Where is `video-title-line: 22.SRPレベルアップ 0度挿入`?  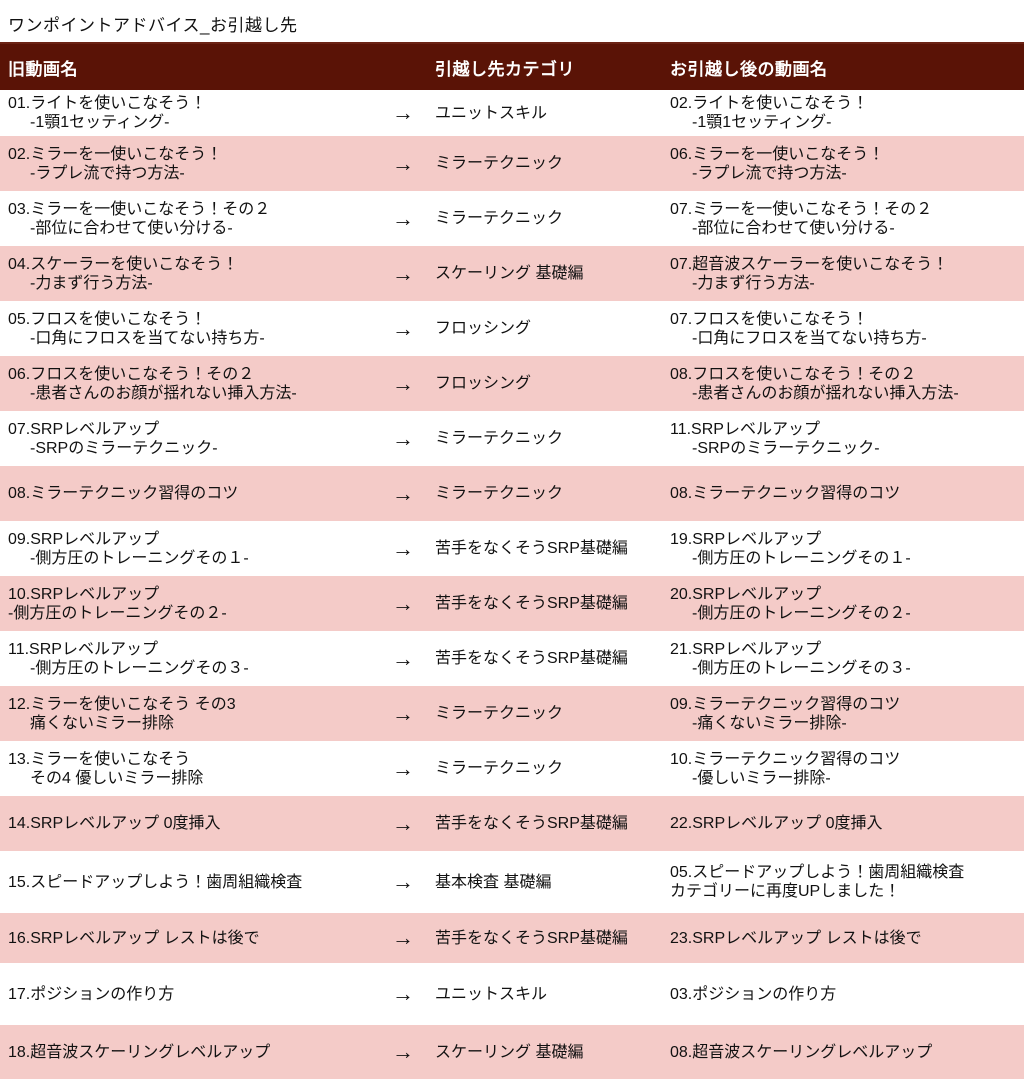 video-title-line: 22.SRPレベルアップ 0度挿入 is located at coordinates (776, 823).